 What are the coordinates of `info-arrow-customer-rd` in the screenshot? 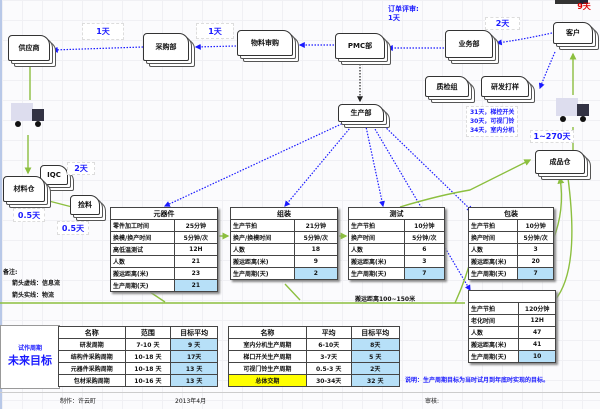 It's located at (547, 70).